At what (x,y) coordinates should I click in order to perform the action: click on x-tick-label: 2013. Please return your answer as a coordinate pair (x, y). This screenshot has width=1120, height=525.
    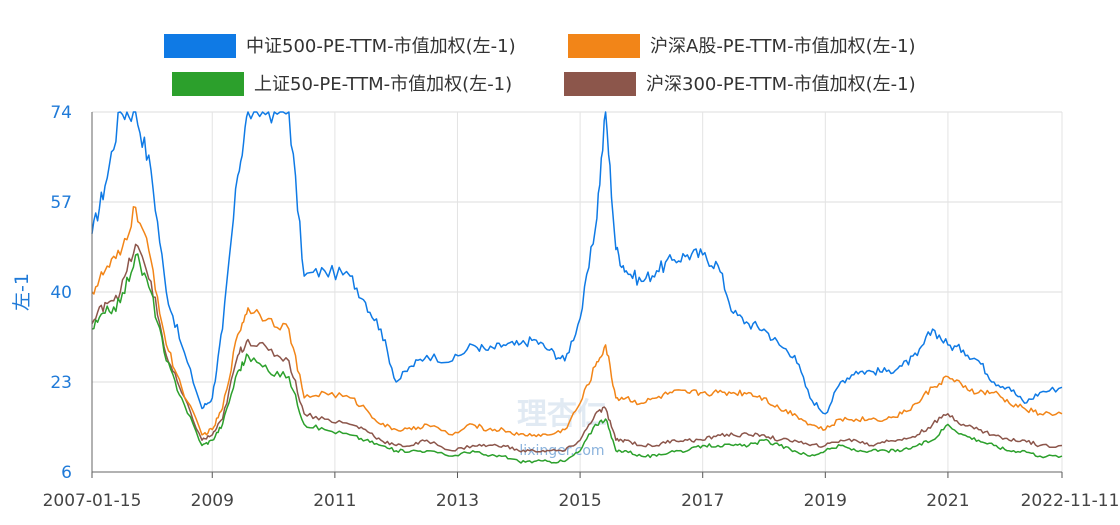
    Looking at the image, I should click on (457, 501).